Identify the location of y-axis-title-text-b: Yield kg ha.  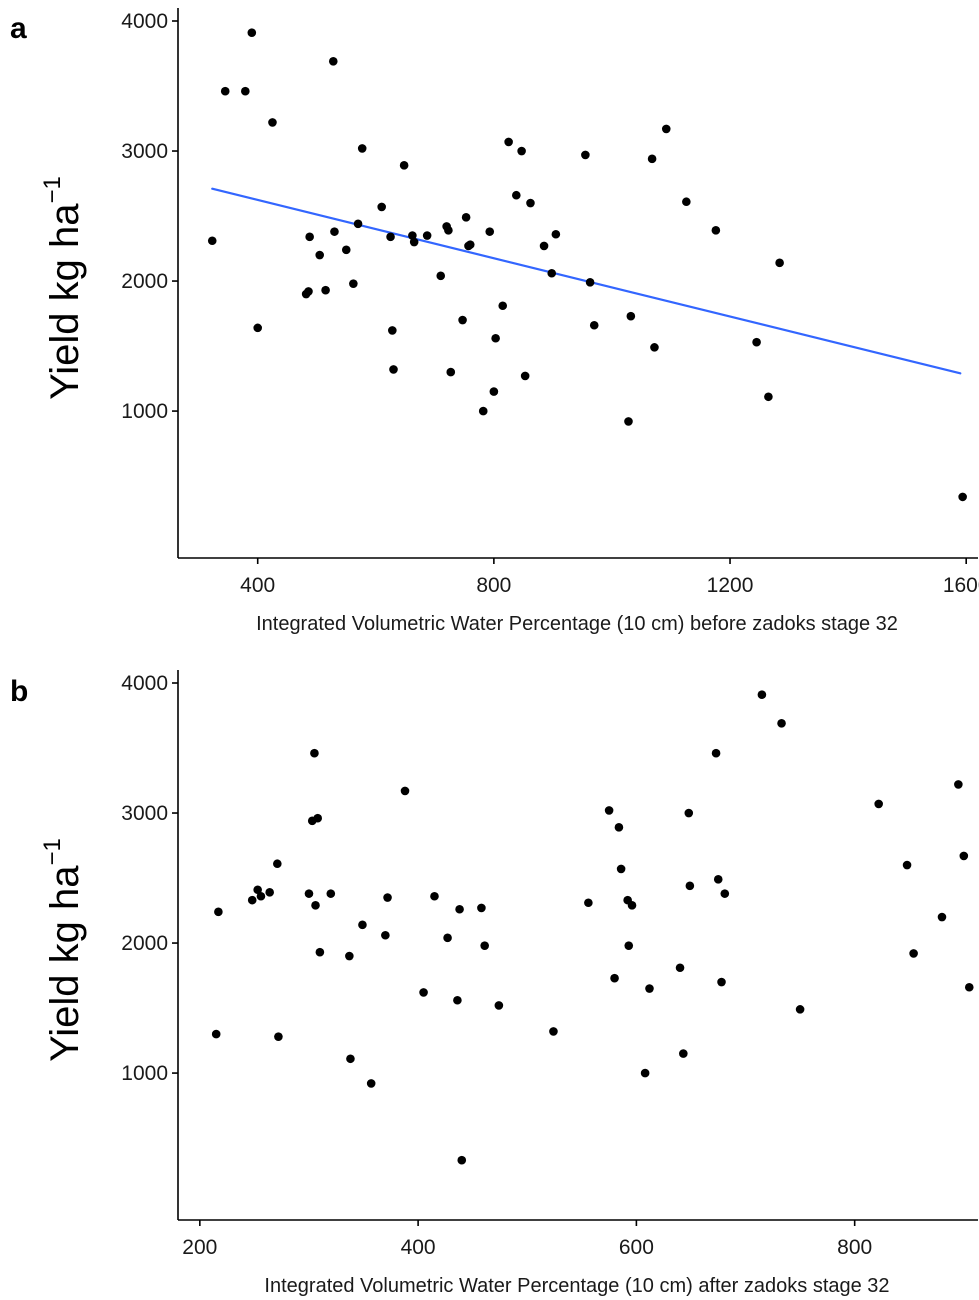
(65, 963).